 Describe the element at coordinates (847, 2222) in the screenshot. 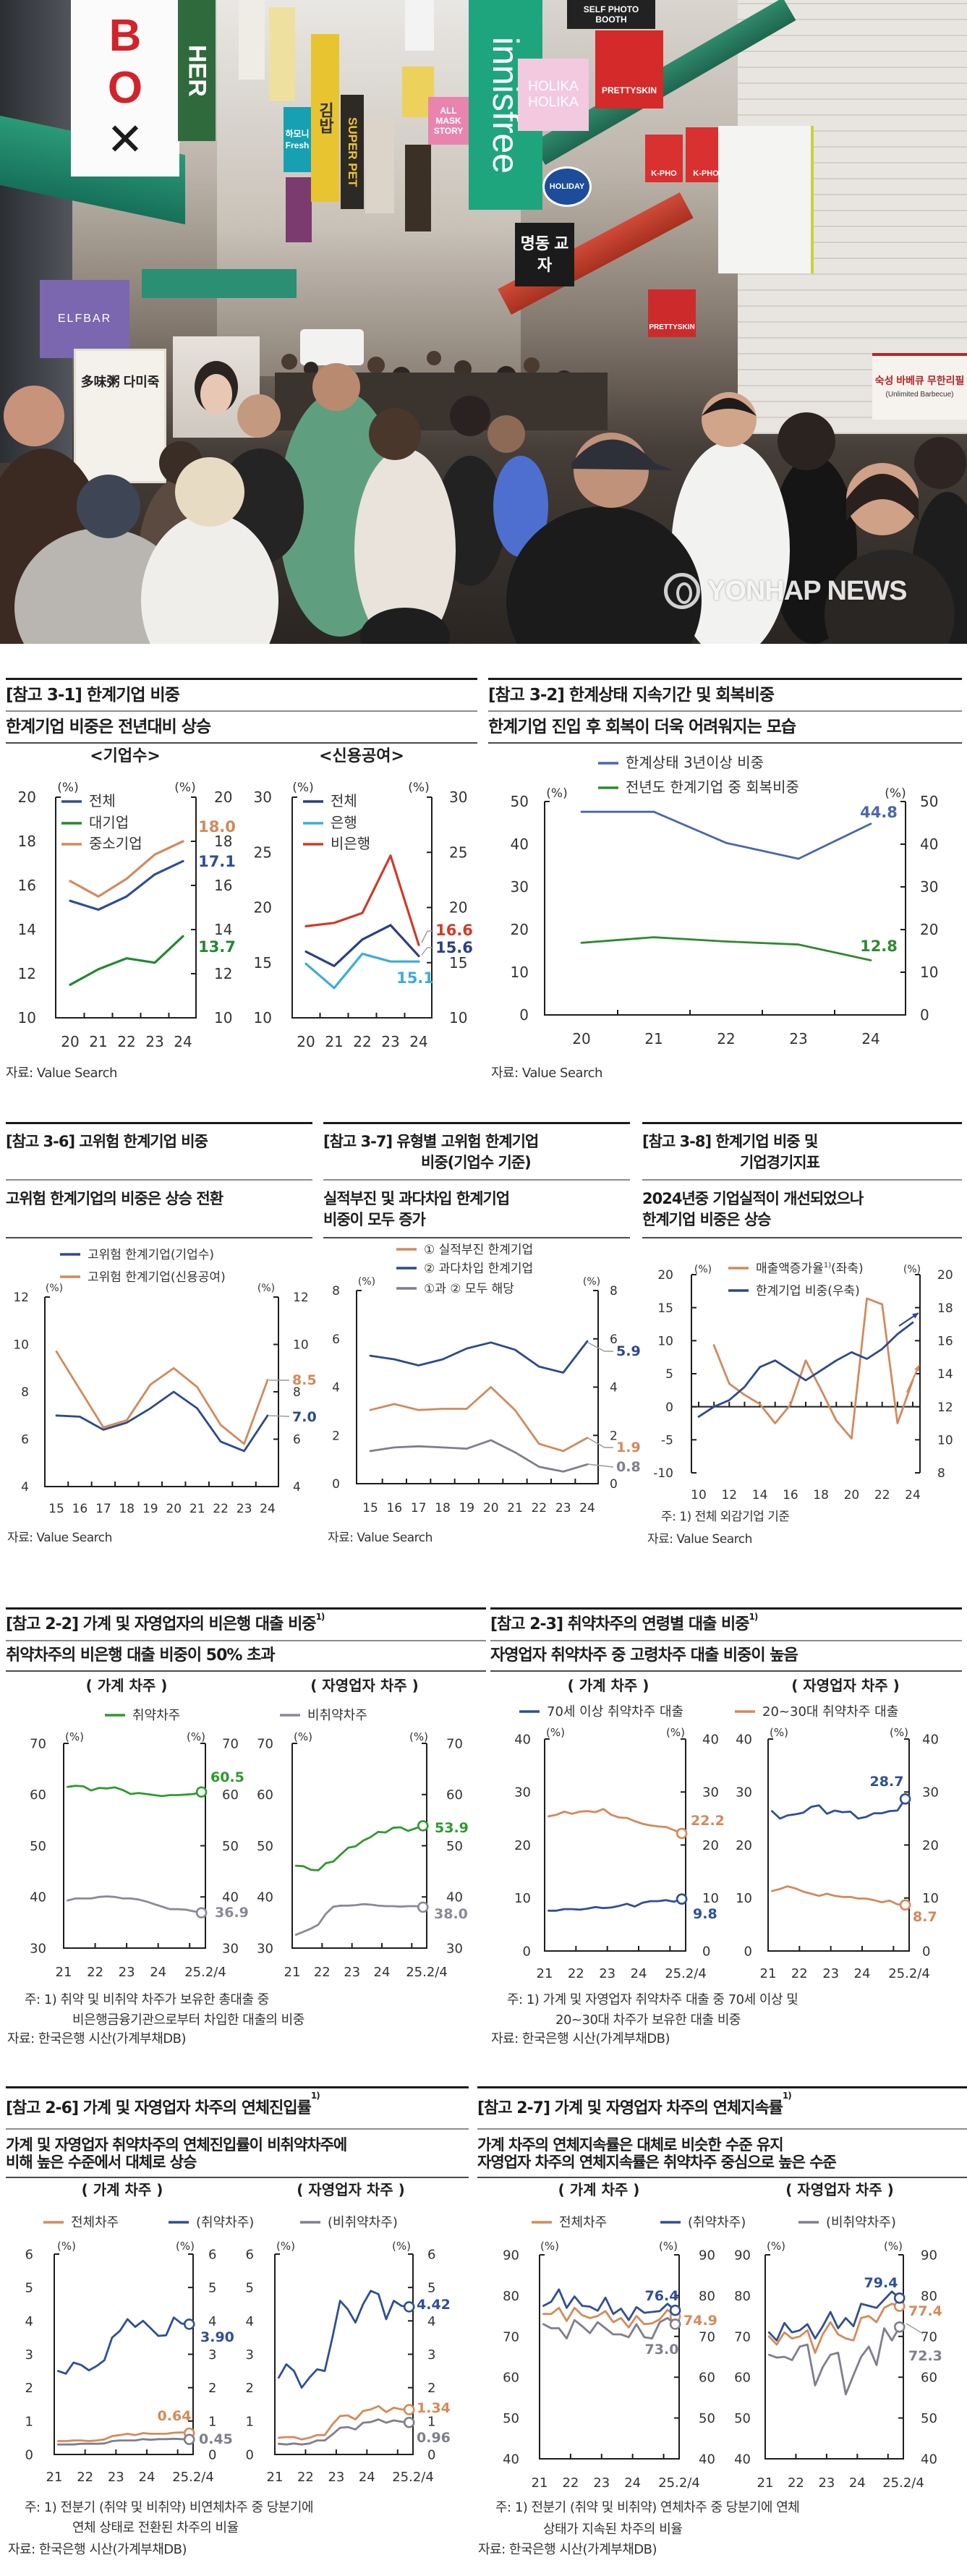

I see `legend-item: (비취약차주)` at that location.